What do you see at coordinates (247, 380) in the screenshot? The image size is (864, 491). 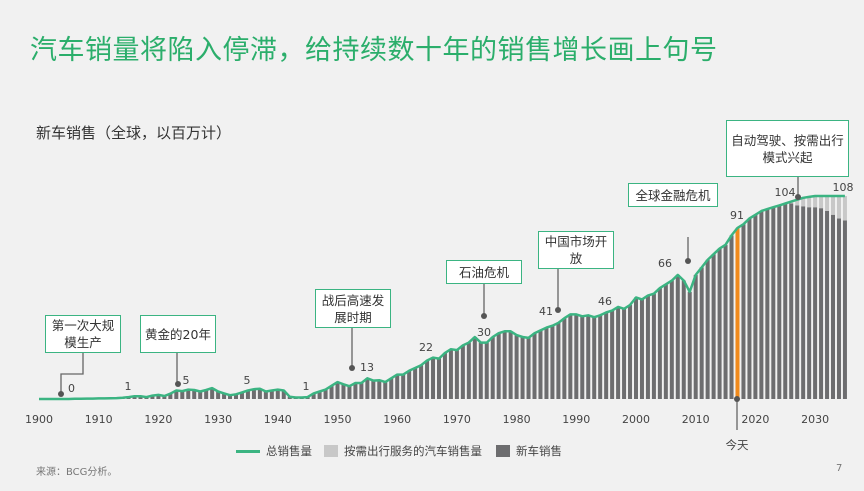 I see `data-label: 5` at bounding box center [247, 380].